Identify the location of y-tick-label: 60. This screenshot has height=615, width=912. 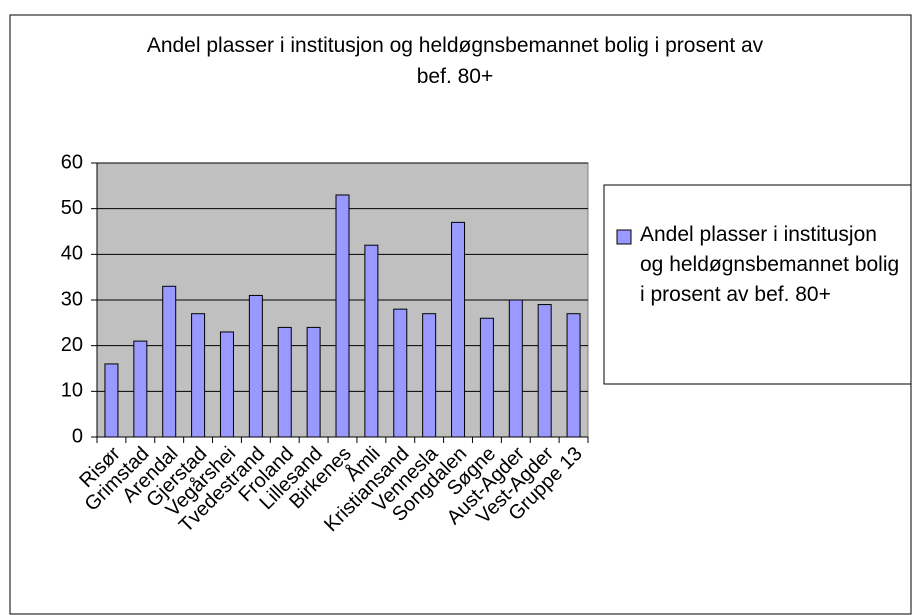
(72, 162).